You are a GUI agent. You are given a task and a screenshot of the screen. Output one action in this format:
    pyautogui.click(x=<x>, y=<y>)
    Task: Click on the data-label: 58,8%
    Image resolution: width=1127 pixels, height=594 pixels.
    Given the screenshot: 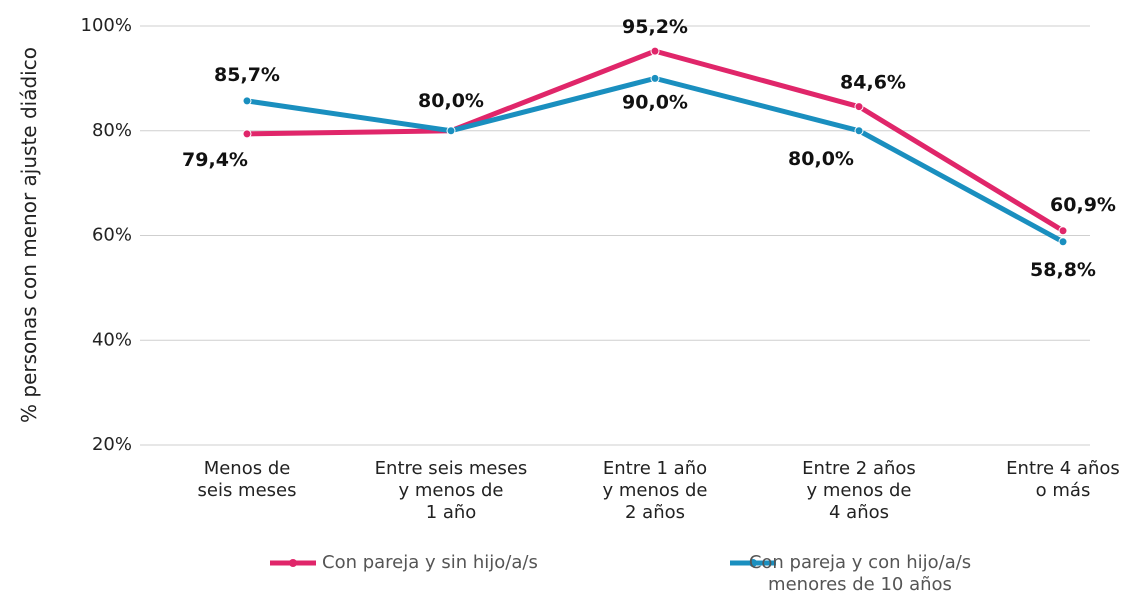 What is the action you would take?
    pyautogui.click(x=1063, y=269)
    